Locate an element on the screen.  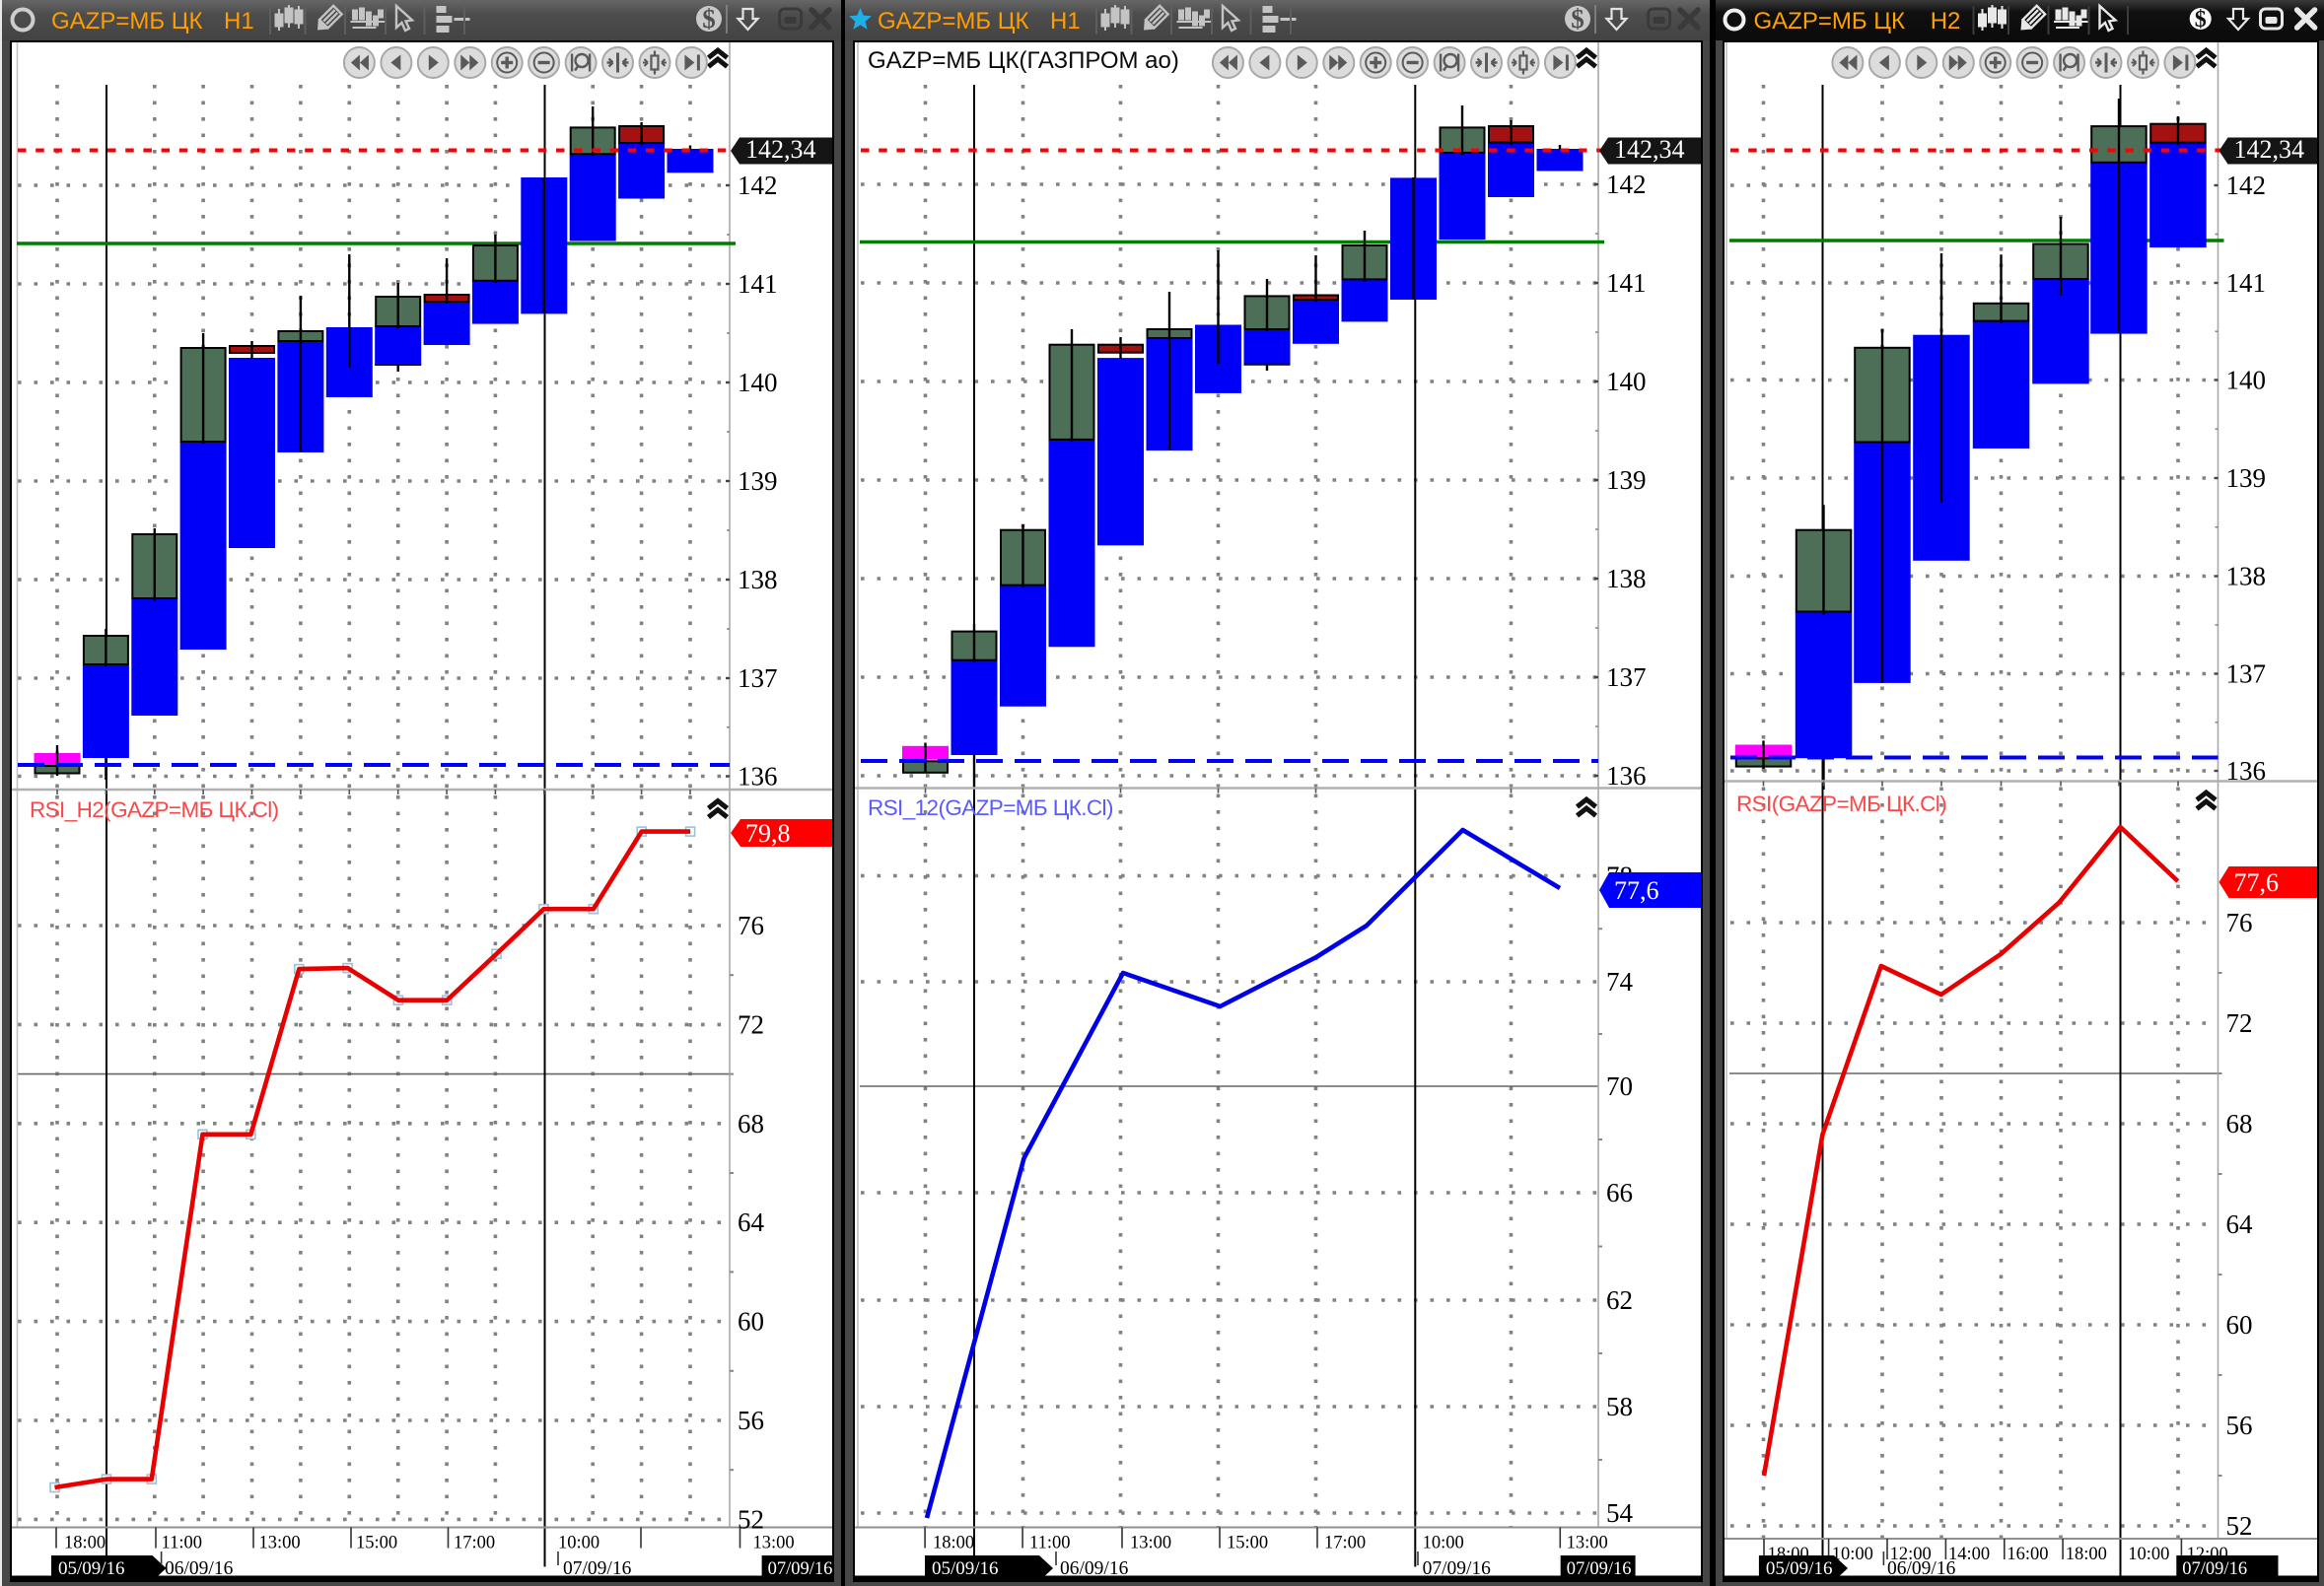
svg-text: 54 is located at coordinates (1620, 1513).